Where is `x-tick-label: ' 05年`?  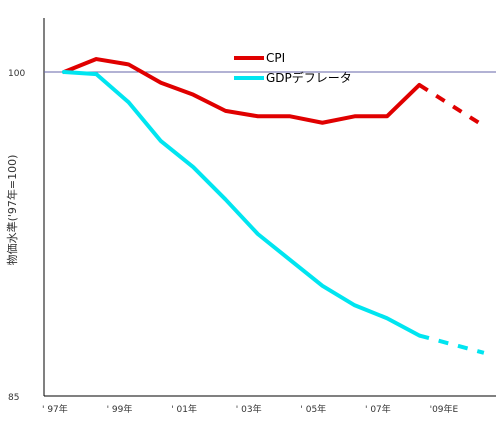 x-tick-label: ' 05年 is located at coordinates (313, 409).